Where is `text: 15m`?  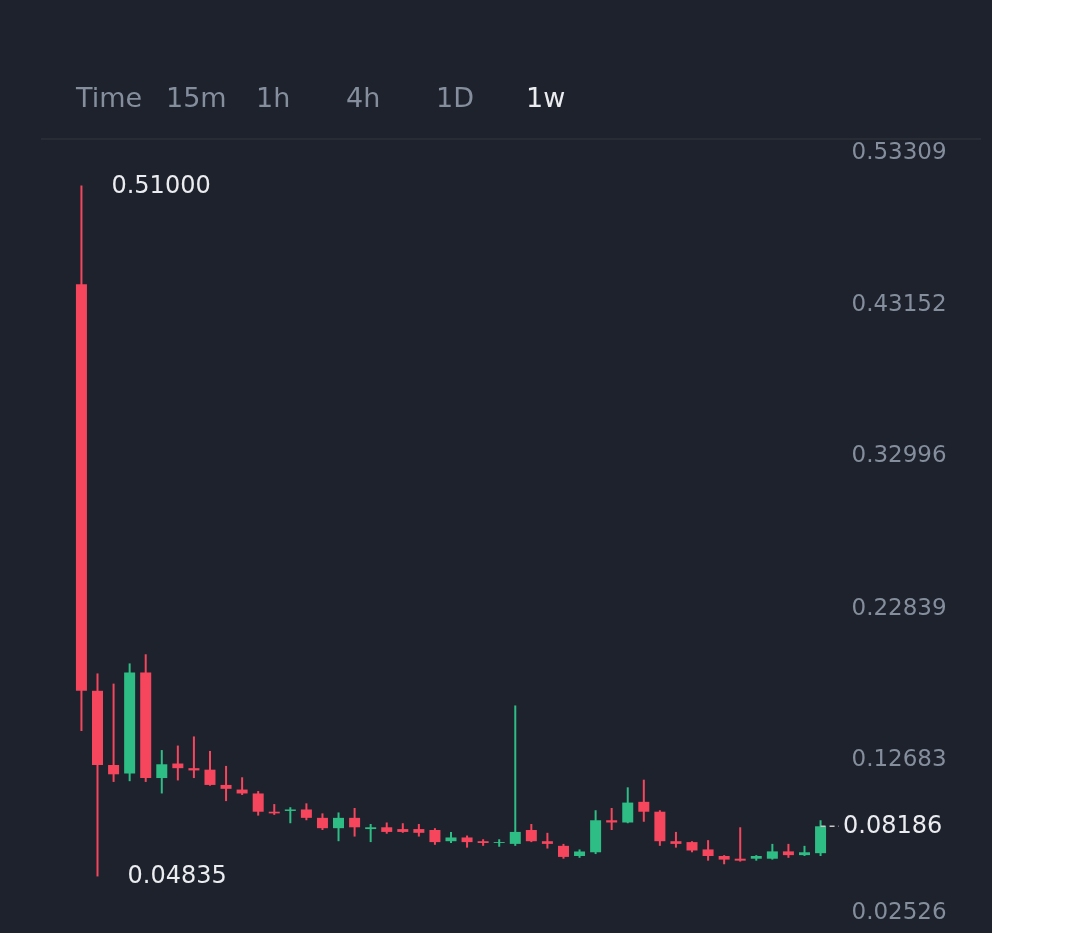 text: 15m is located at coordinates (196, 97).